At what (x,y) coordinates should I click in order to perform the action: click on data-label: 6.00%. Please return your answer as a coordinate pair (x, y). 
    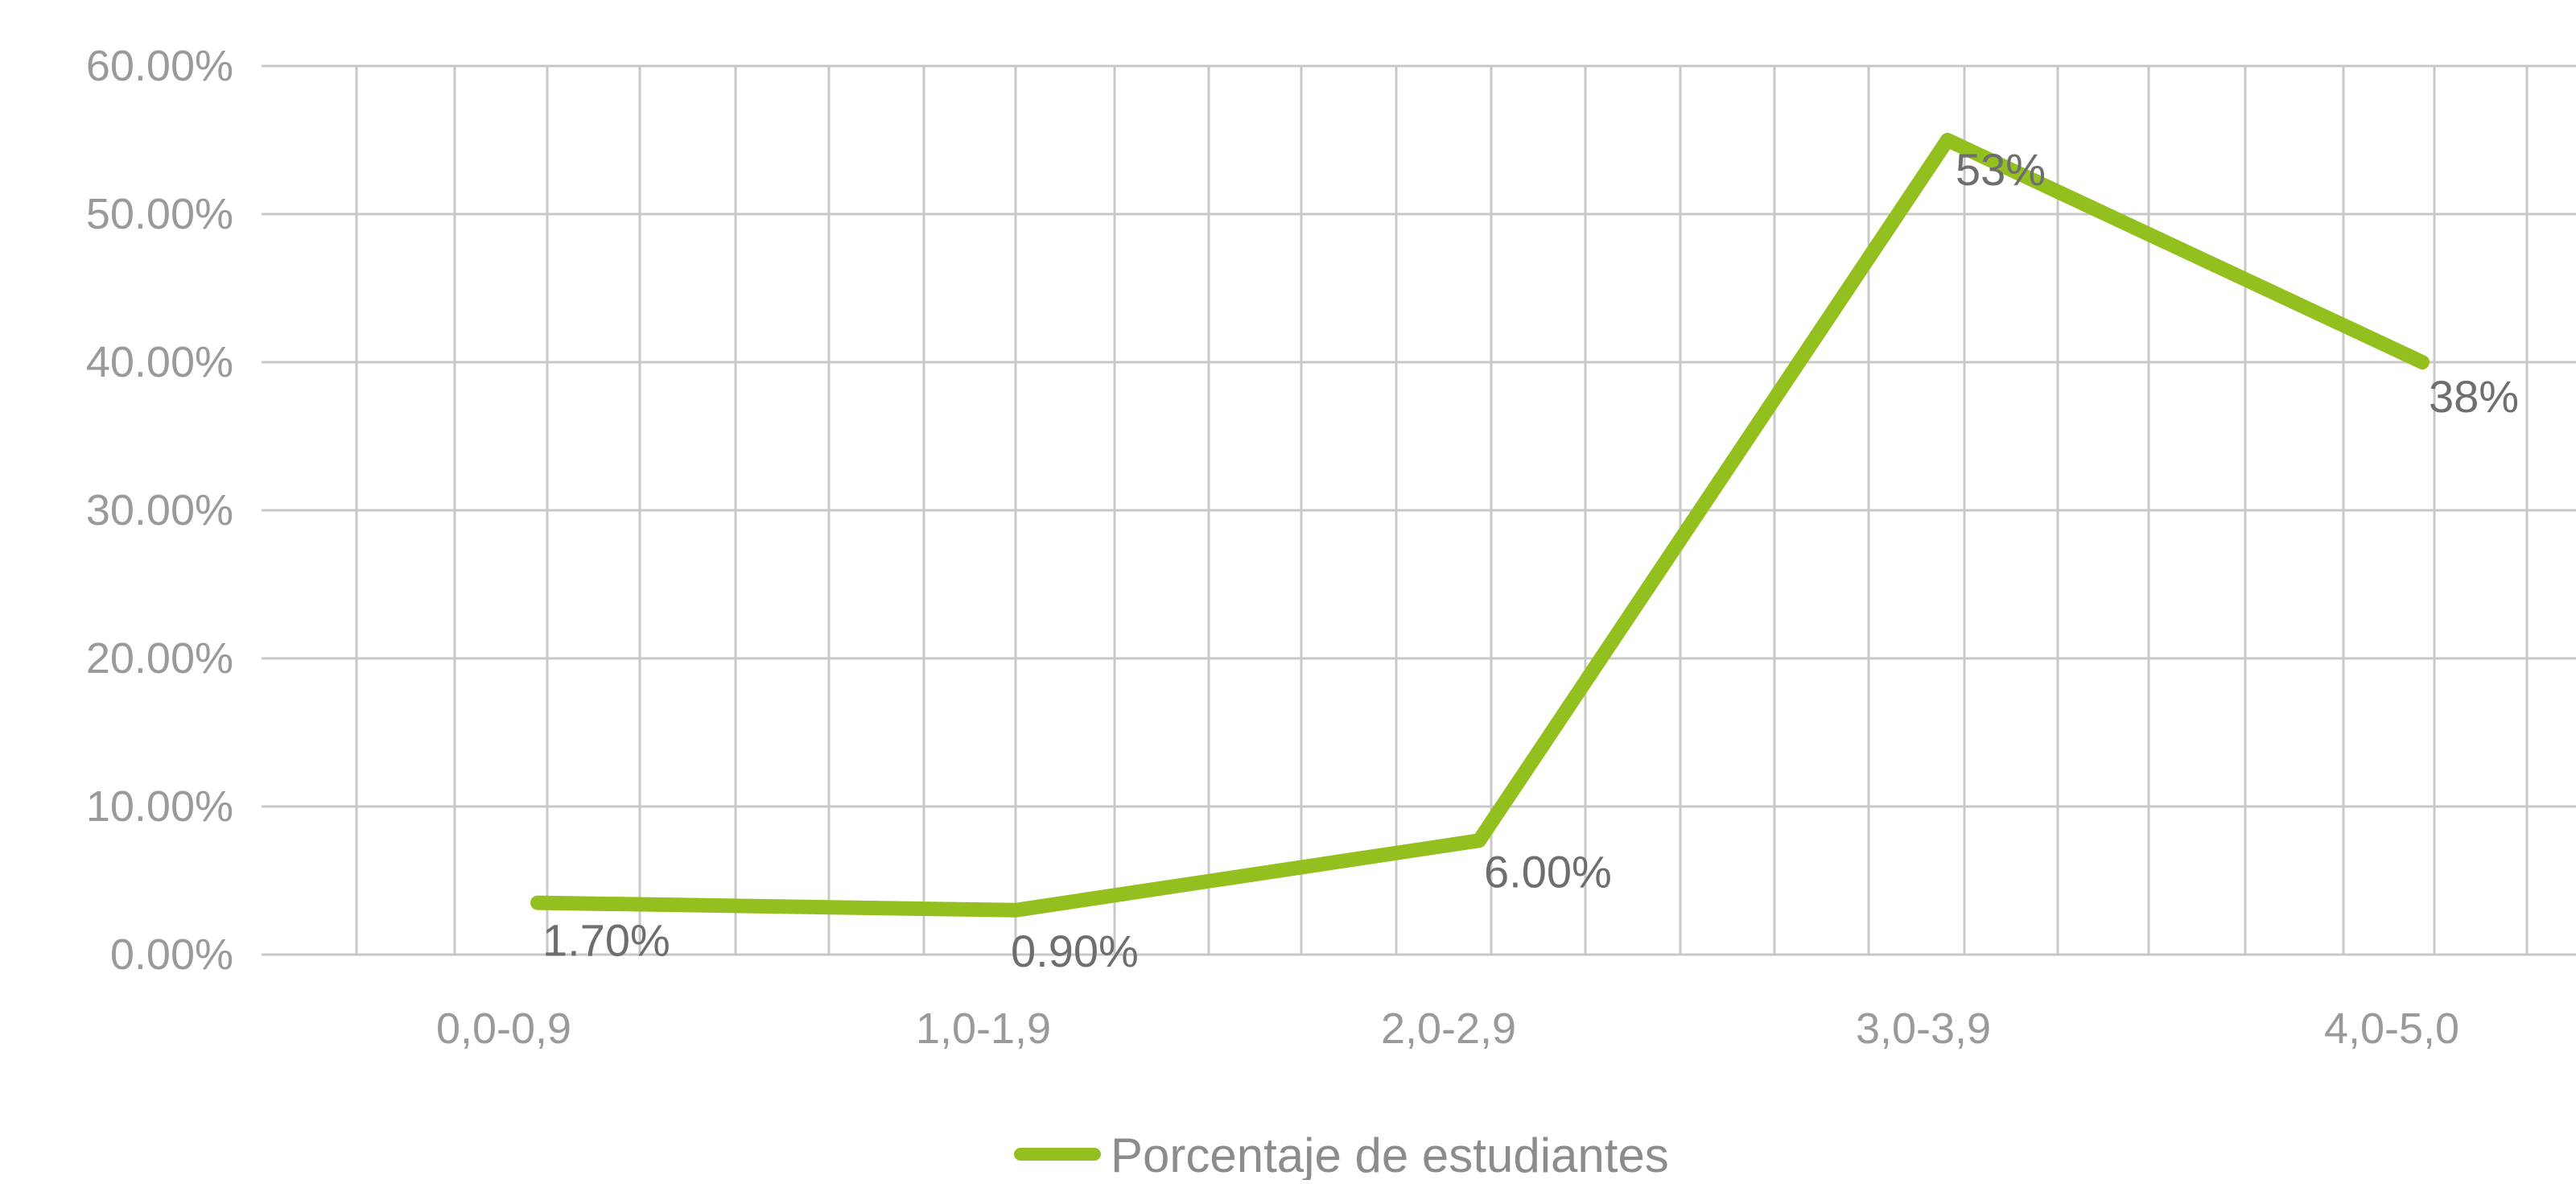
    Looking at the image, I should click on (1548, 871).